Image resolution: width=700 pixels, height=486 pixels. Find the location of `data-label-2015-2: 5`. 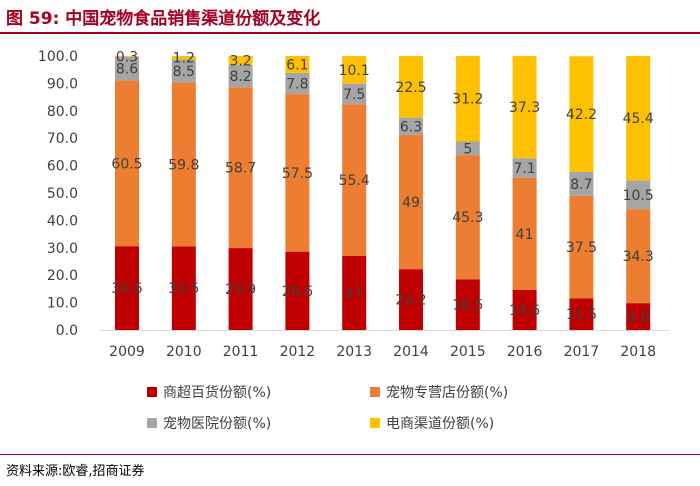

data-label-2015-2: 5 is located at coordinates (467, 149).